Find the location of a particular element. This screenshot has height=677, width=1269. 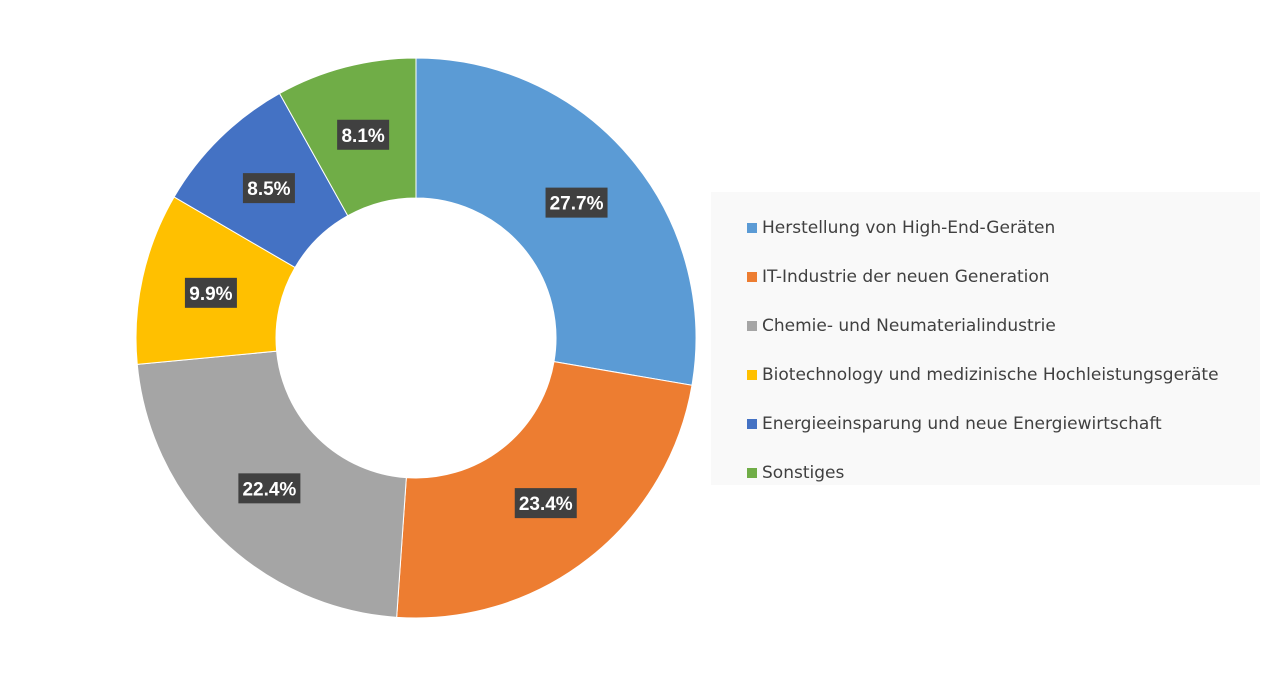

data-label-chemicals-materials: 22.4% is located at coordinates (269, 488).